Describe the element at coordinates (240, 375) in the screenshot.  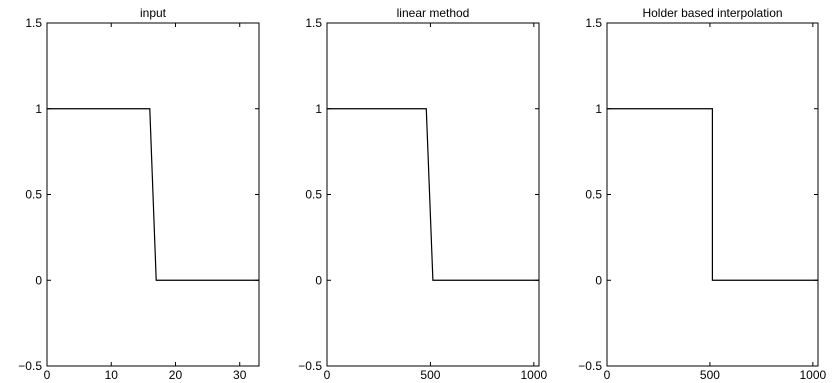
I see `x-tick-label: 30` at that location.